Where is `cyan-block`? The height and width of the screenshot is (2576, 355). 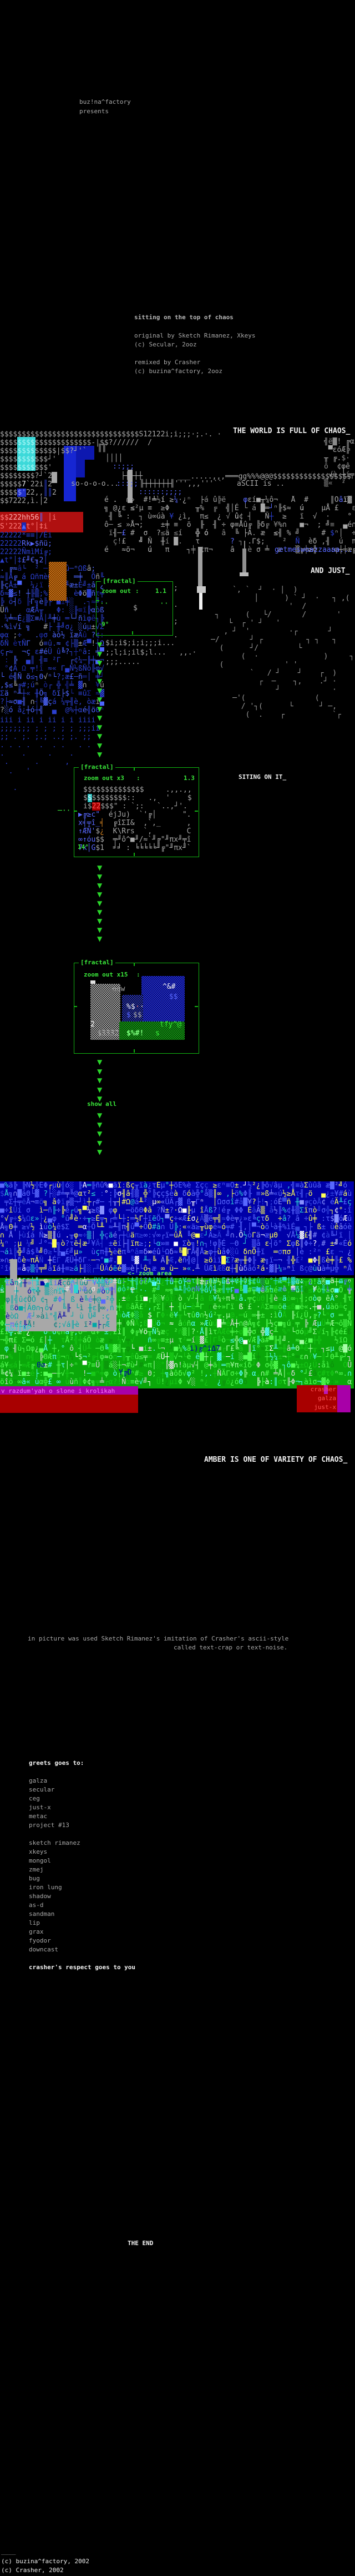 cyan-block is located at coordinates (26, 454).